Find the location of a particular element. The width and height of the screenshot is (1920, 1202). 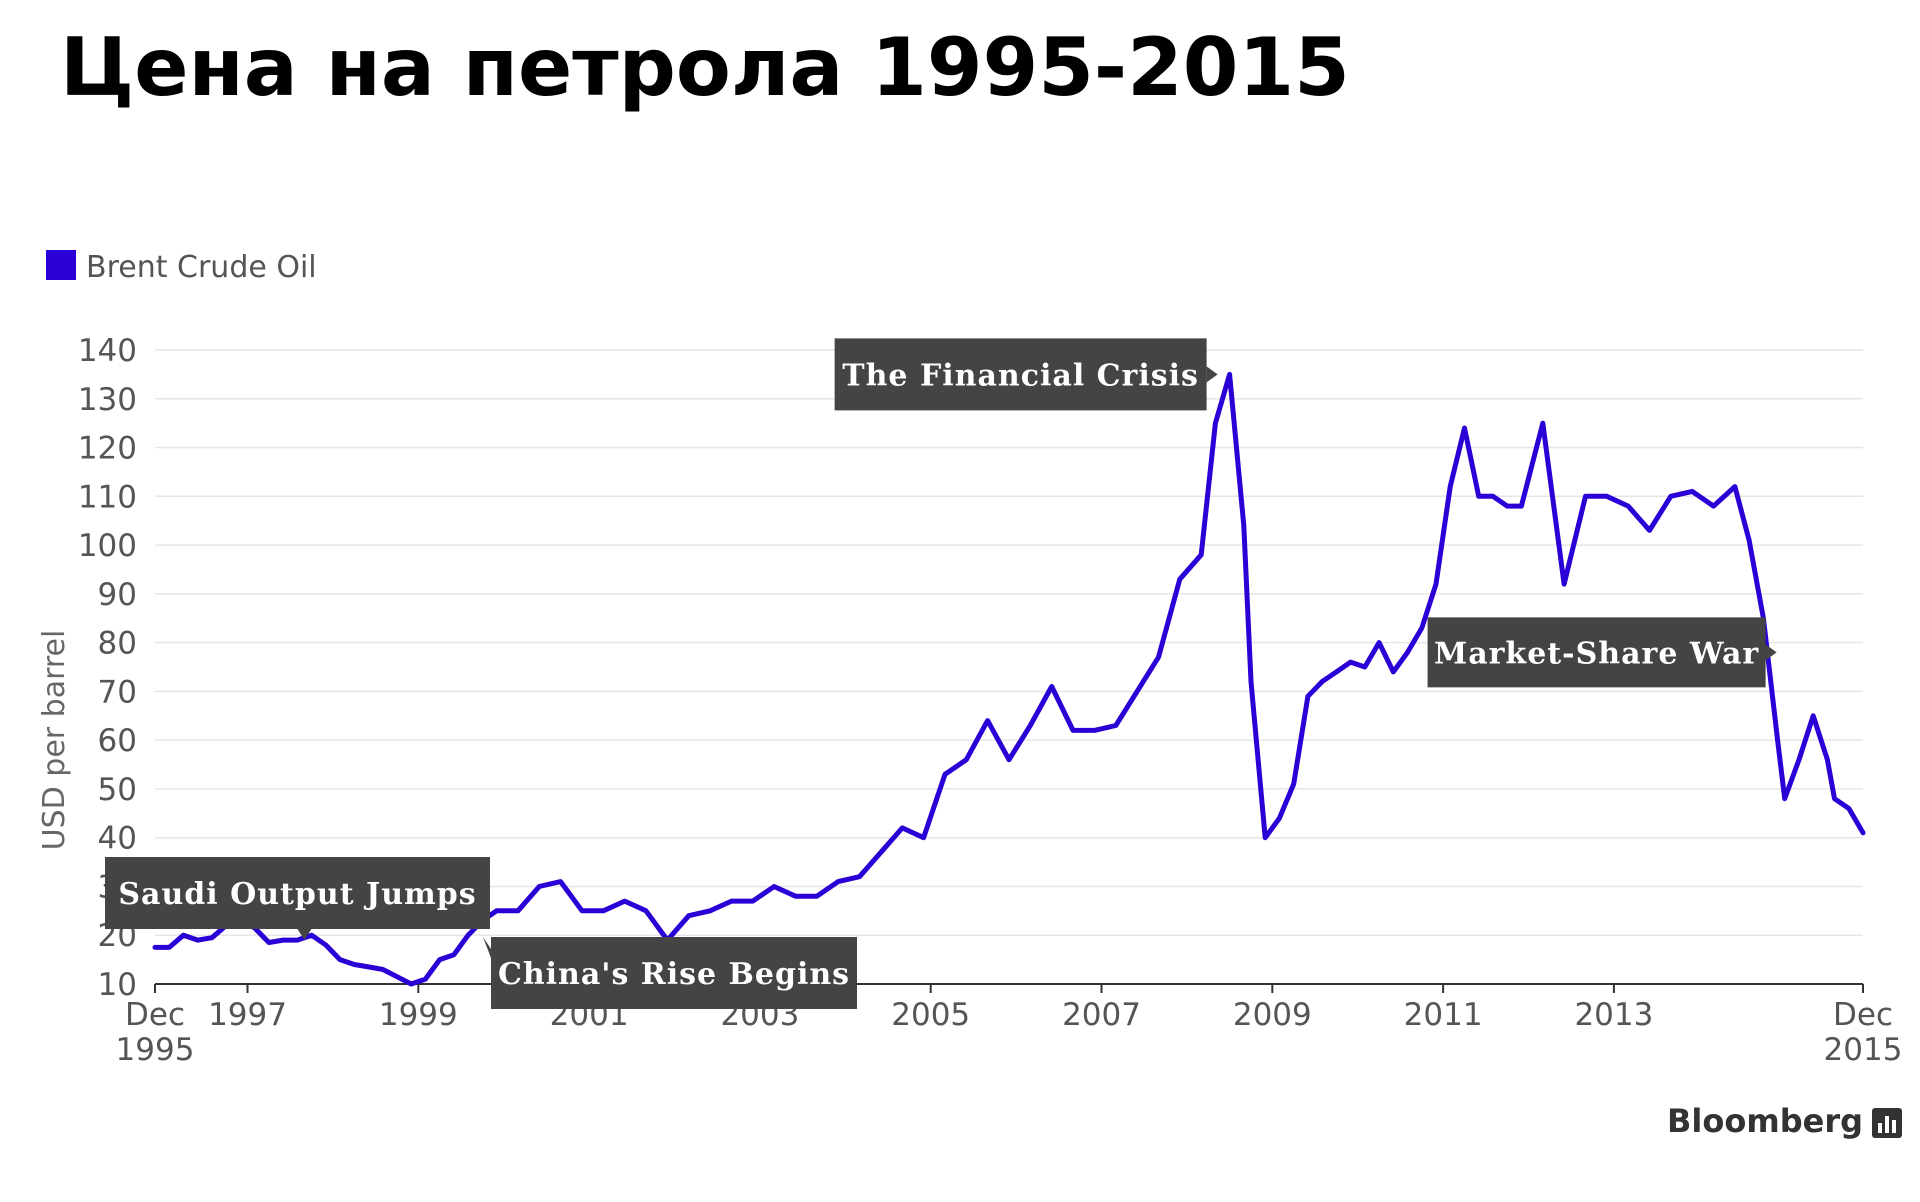

annotation-label: The Financial Crisis is located at coordinates (1020, 375).